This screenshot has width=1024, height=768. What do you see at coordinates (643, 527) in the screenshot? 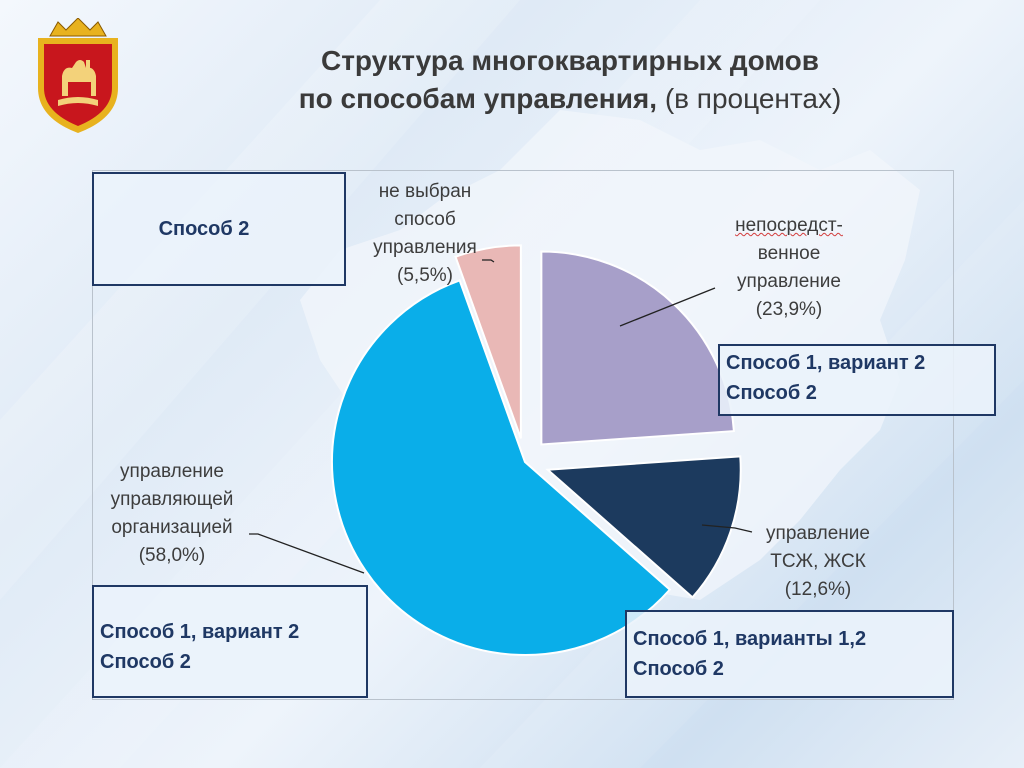
I see `pie-slice-tsj` at bounding box center [643, 527].